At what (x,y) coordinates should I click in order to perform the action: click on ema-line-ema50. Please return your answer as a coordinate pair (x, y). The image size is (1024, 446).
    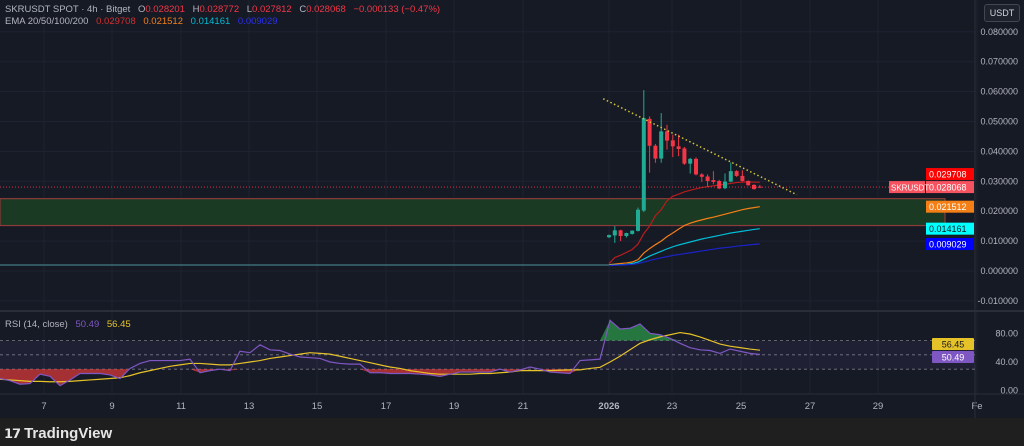
    Looking at the image, I should click on (684, 236).